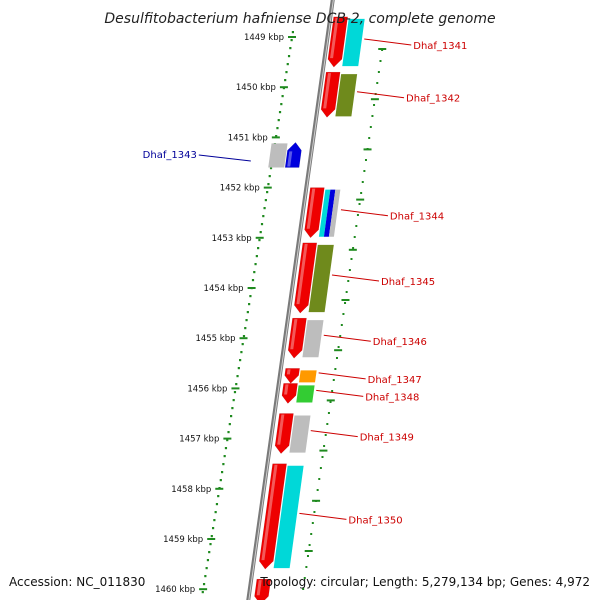  What do you see at coordinates (375, 520) in the screenshot?
I see `gene-label: Dhaf_1350` at bounding box center [375, 520].